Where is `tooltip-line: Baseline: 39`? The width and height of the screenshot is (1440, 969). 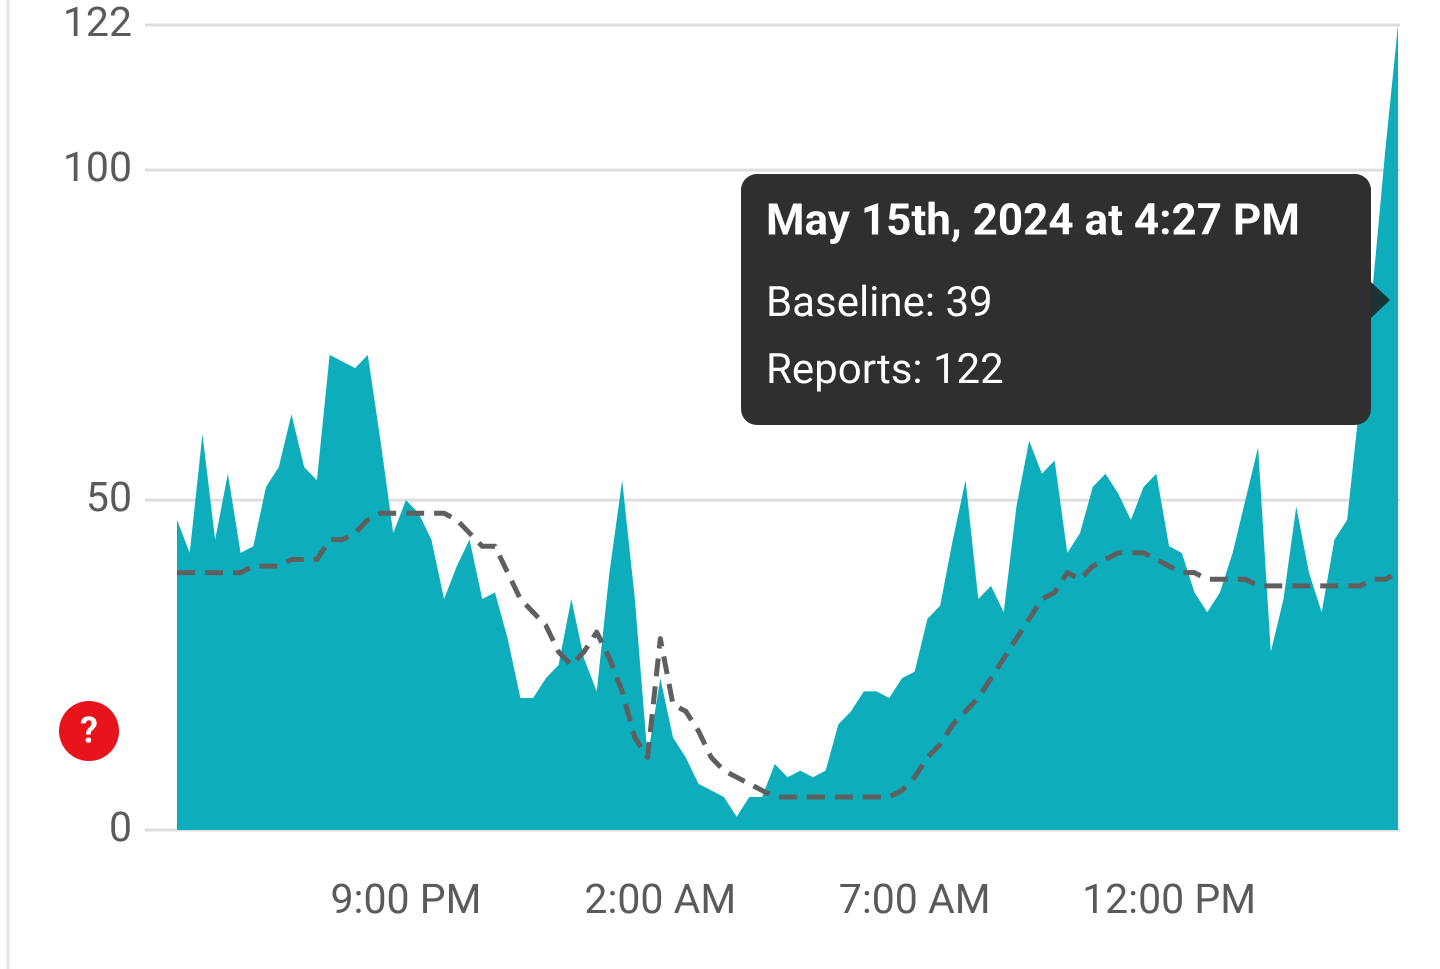 tooltip-line: Baseline: 39 is located at coordinates (879, 302).